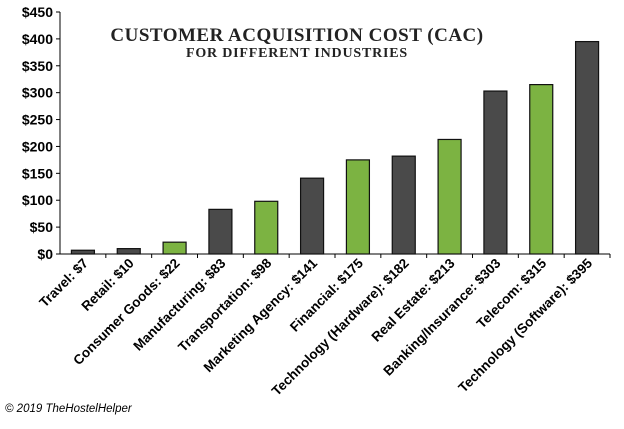  Describe the element at coordinates (37, 93) in the screenshot. I see `y-tick-label: $300` at that location.